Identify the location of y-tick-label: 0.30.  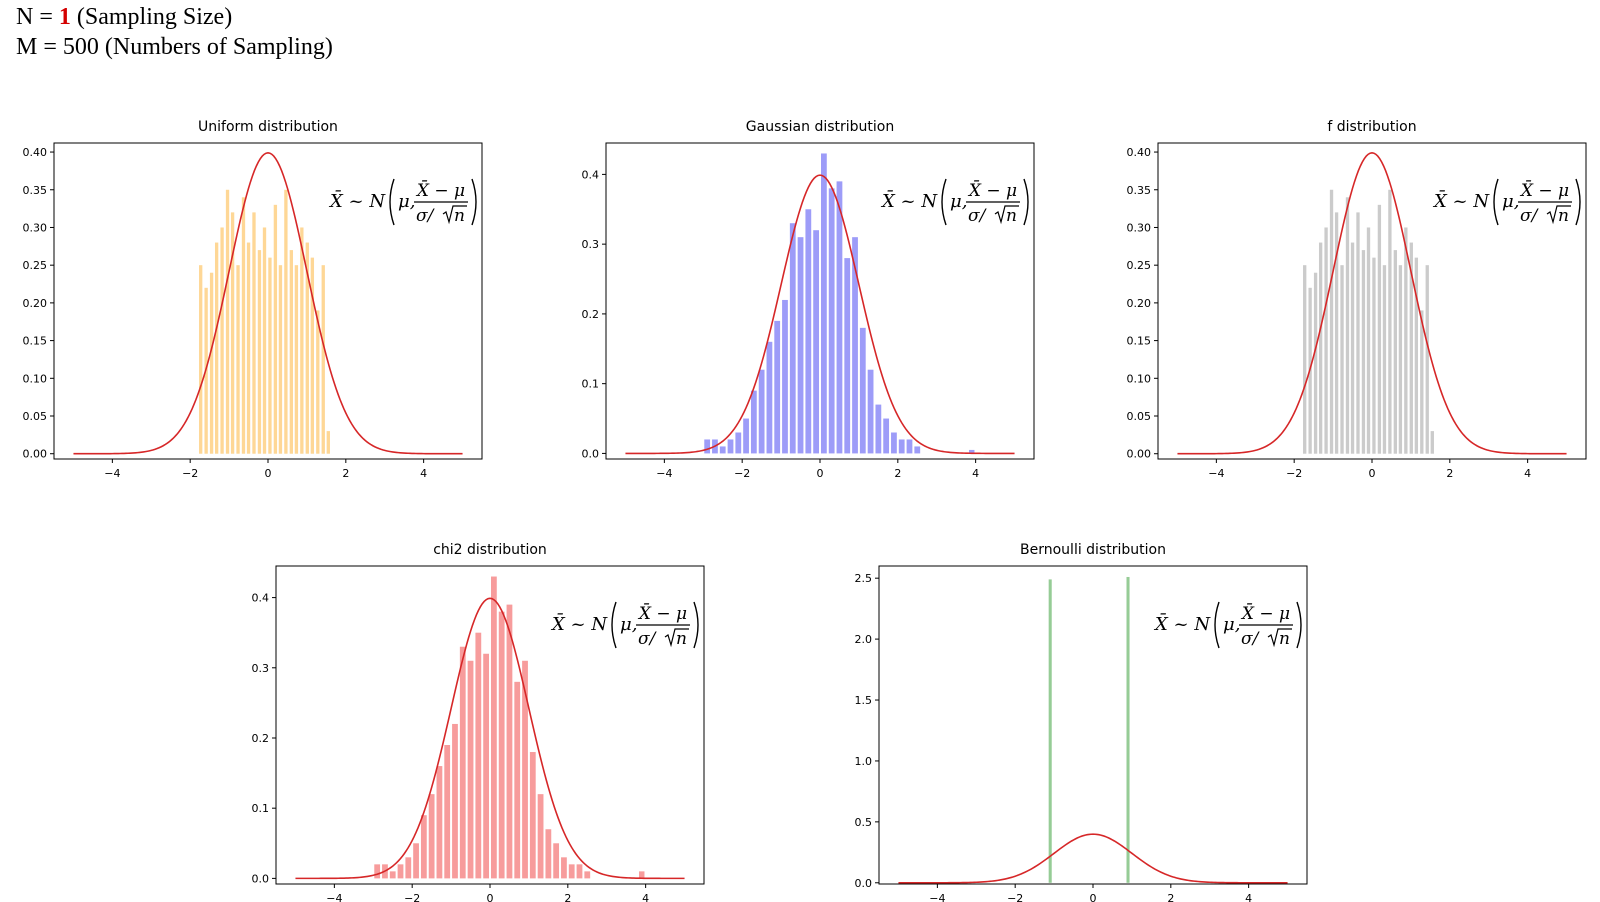
(1139, 227).